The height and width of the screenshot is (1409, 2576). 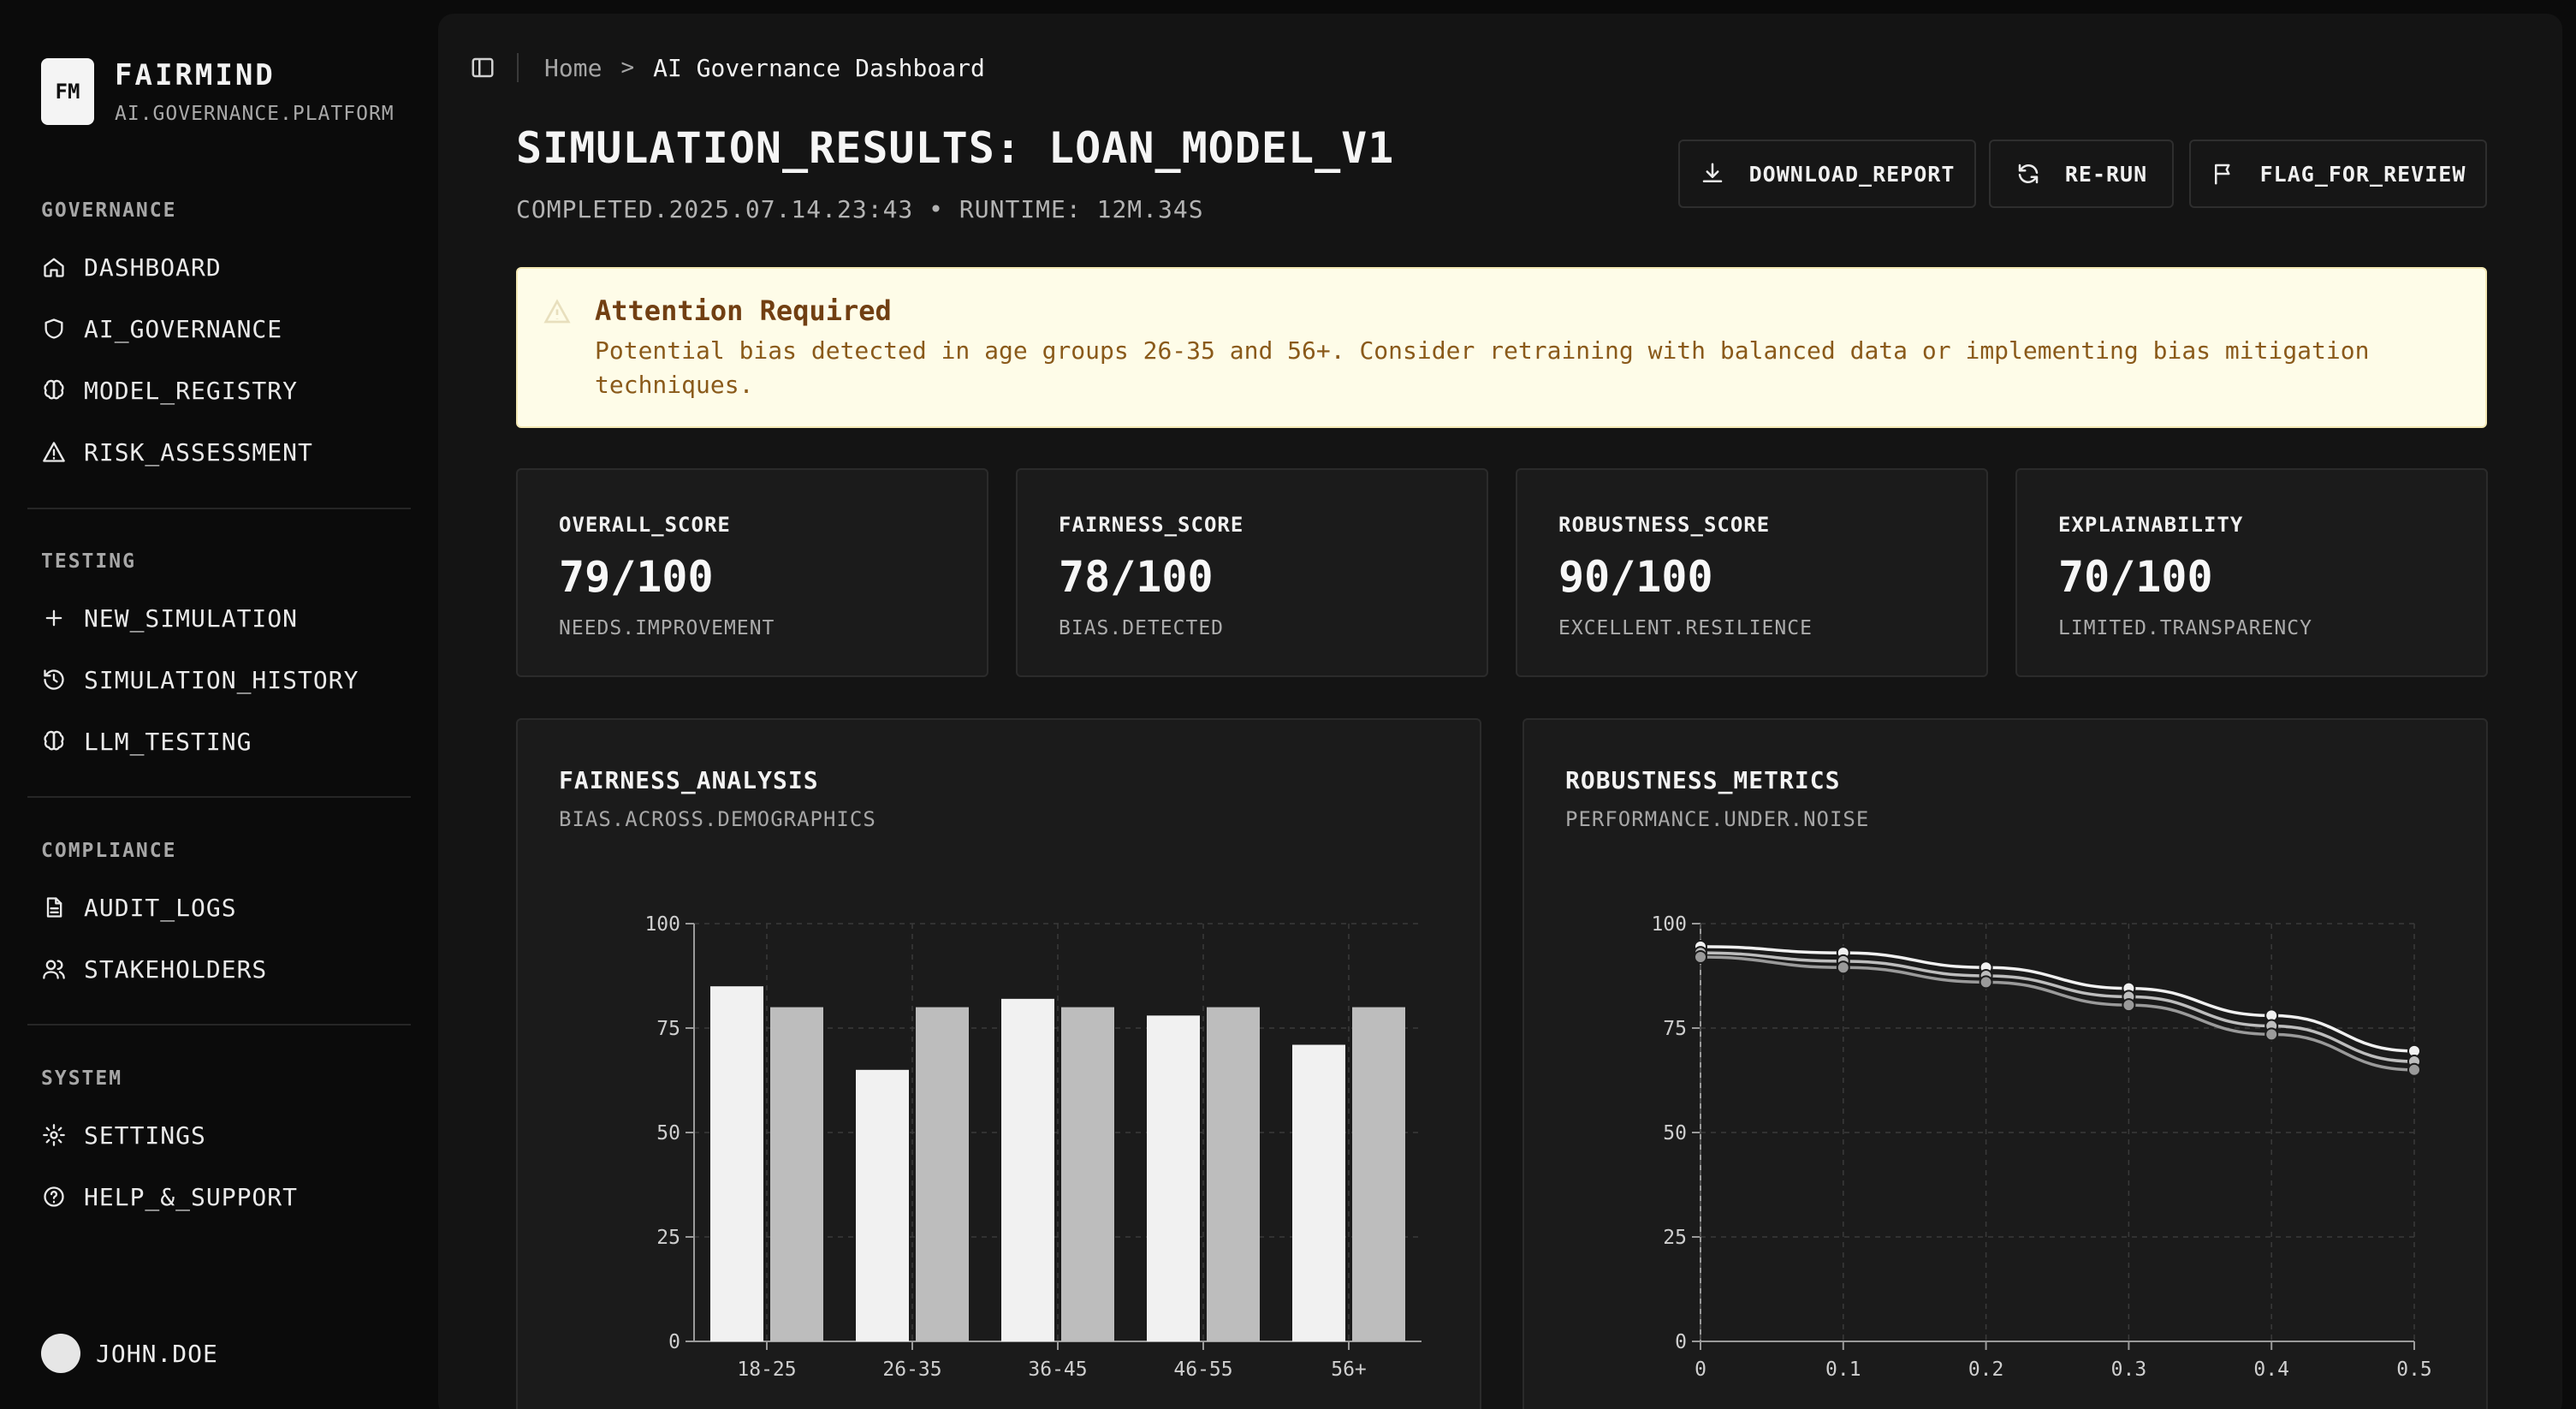 I want to click on breadcrumb-divider, so click(x=518, y=67).